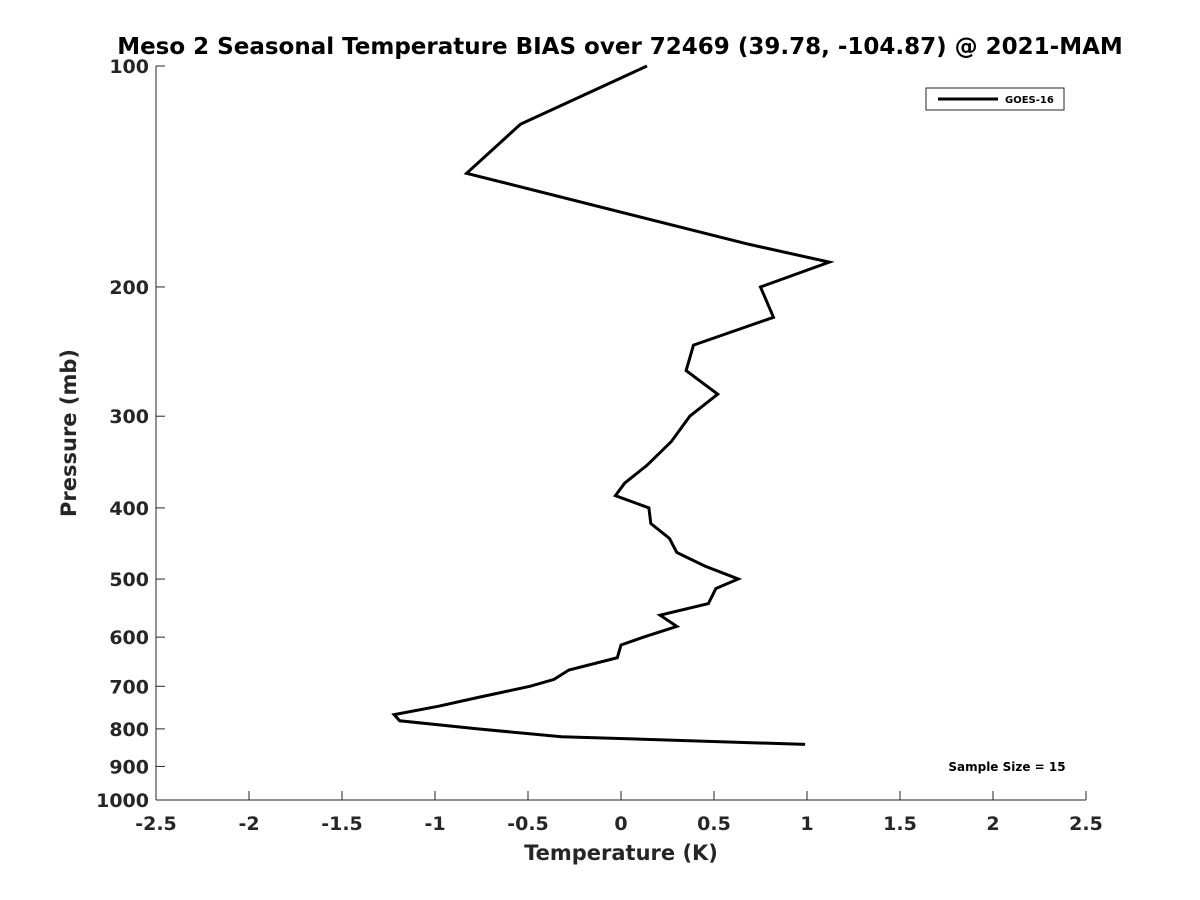 Image resolution: width=1200 pixels, height=900 pixels. I want to click on x-axis-label: Temperature (K), so click(621, 853).